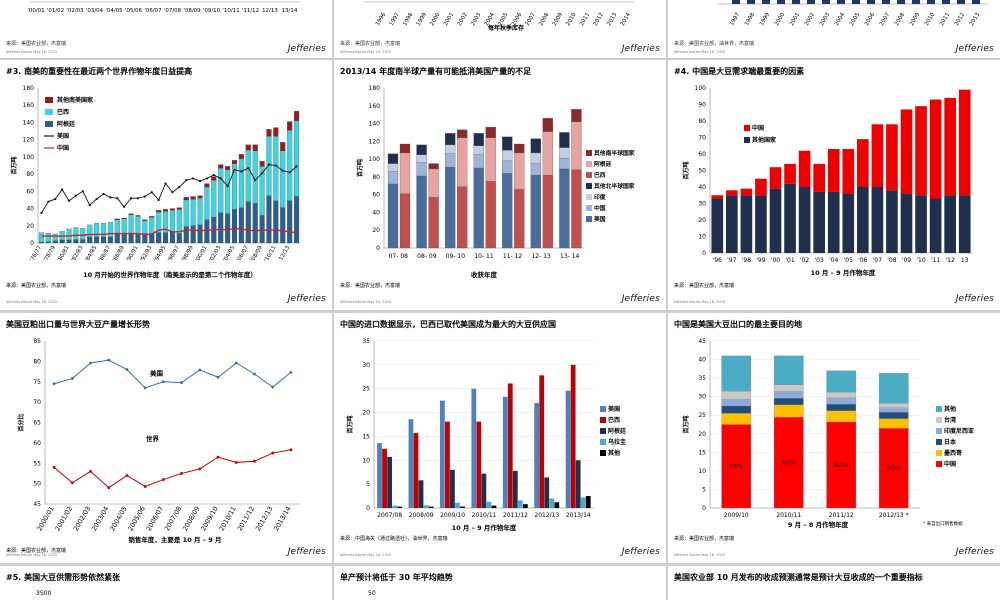 The width and height of the screenshot is (1000, 600). Describe the element at coordinates (702, 187) in the screenshot. I see `y-tick-label: 40` at that location.